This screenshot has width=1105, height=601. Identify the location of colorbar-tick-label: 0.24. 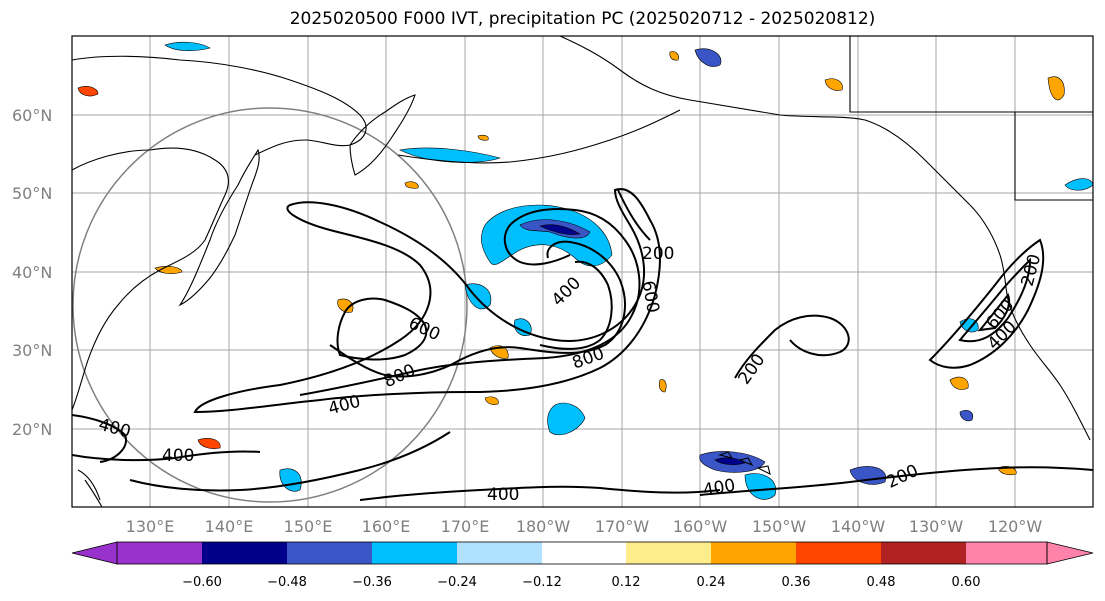
(711, 582).